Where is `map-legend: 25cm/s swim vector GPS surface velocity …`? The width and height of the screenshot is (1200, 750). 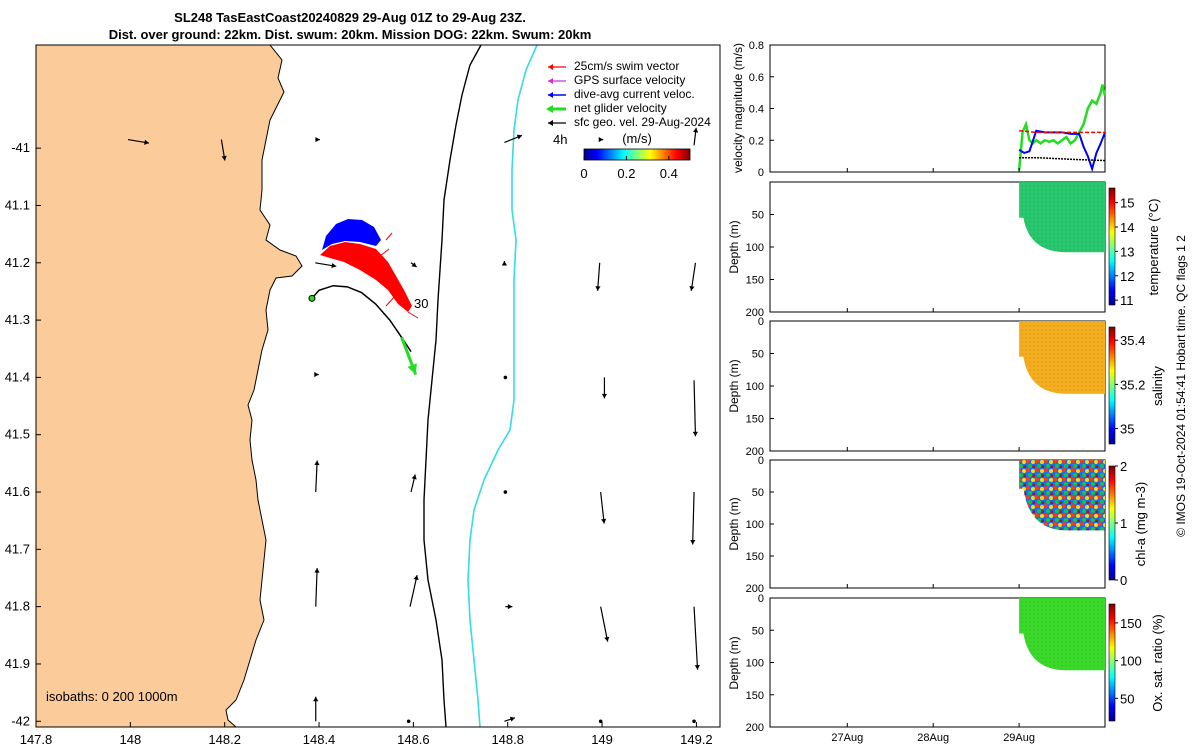
map-legend: 25cm/s swim vector GPS surface velocity … is located at coordinates (628, 94).